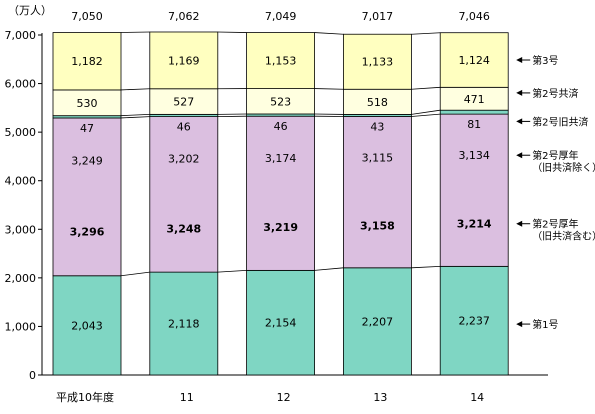  What do you see at coordinates (184, 324) in the screenshot?
I see `value-label-series-0: 2,118` at bounding box center [184, 324].